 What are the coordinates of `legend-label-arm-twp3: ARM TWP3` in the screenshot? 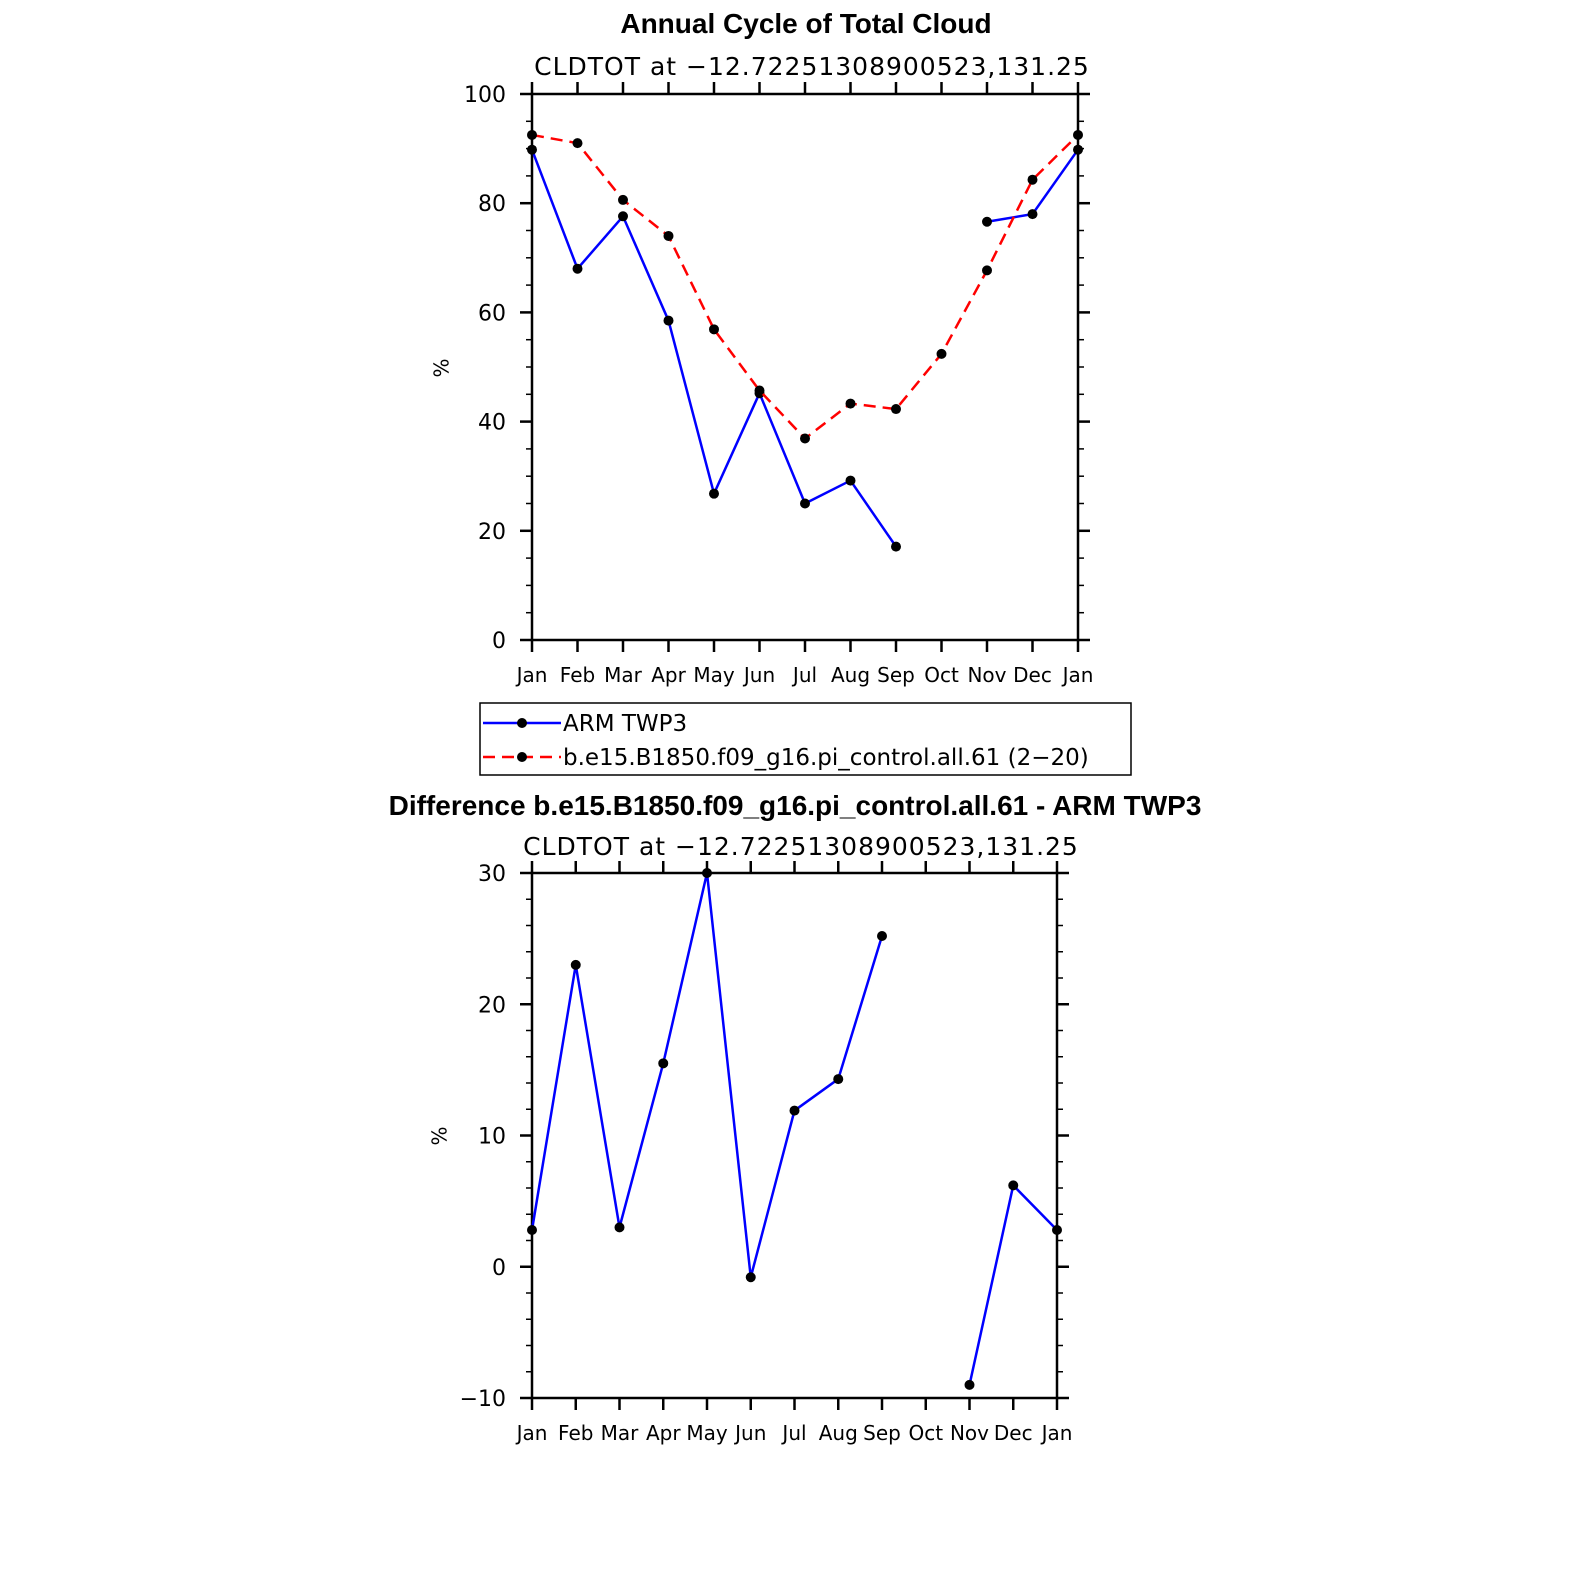 It's located at (625, 724).